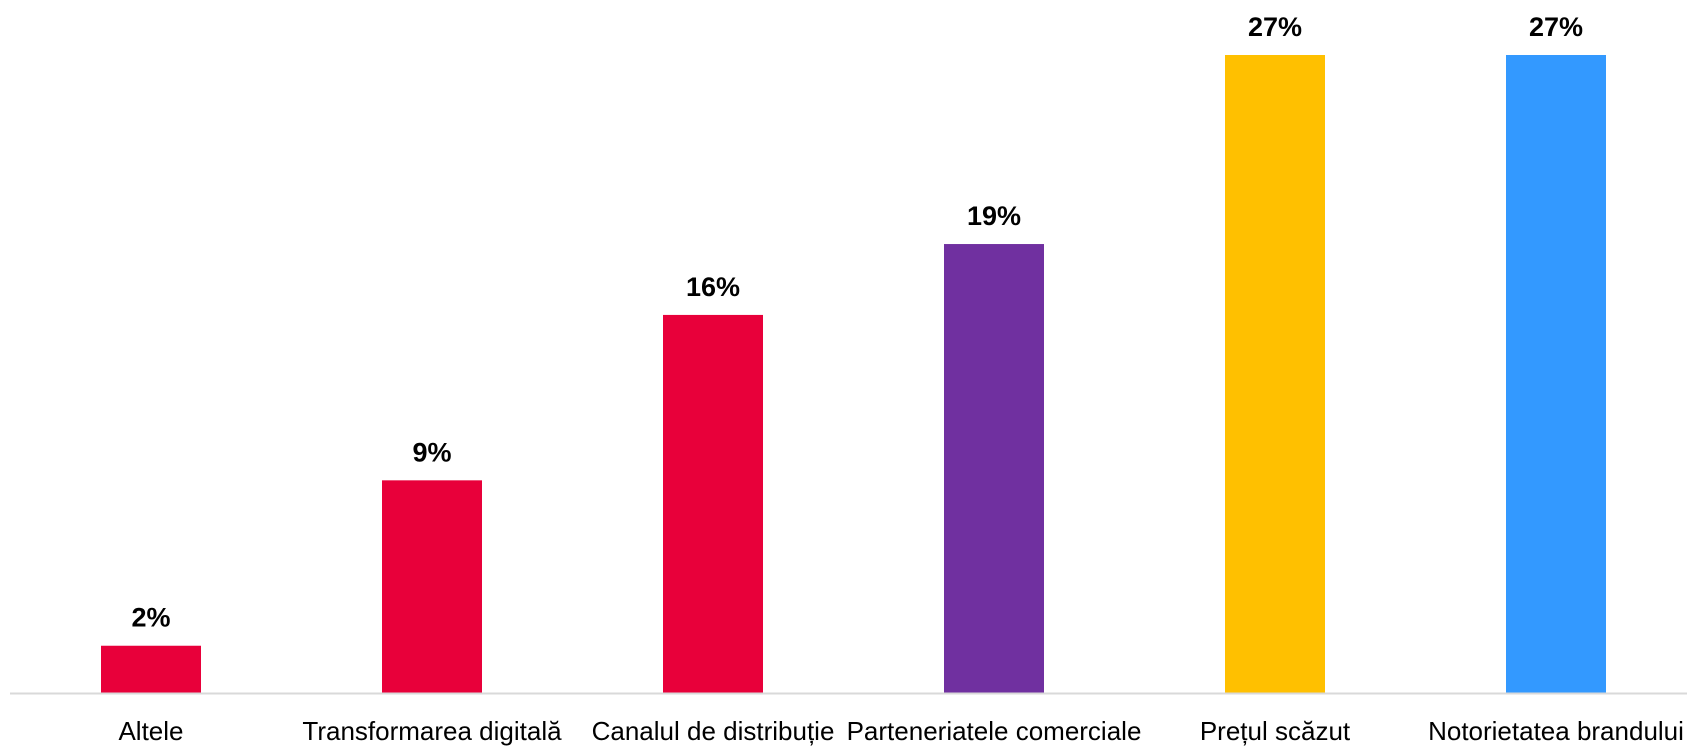 This screenshot has height=747, width=1687. I want to click on category-label-5: Notorietatea brandului, so click(1556, 731).